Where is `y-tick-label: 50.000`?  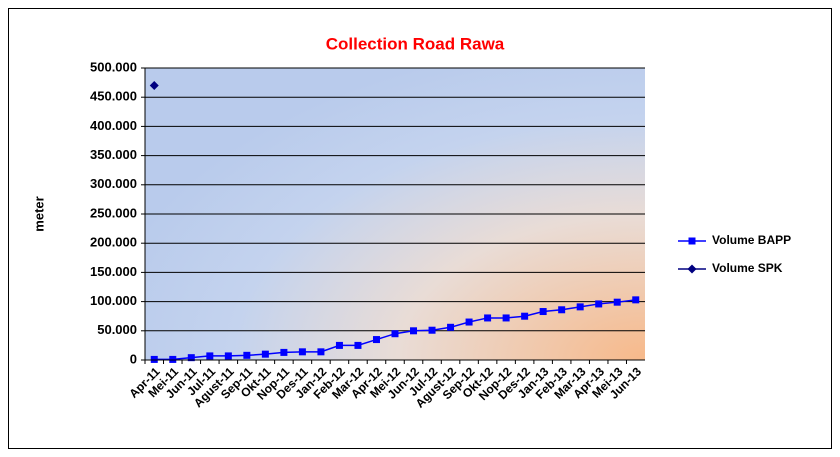
y-tick-label: 50.000 is located at coordinates (117, 329).